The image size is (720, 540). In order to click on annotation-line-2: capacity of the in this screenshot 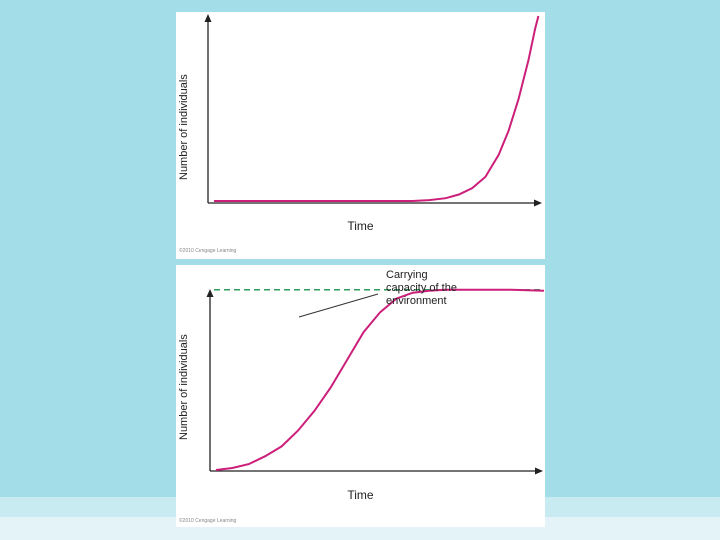, I will do `click(421, 288)`.